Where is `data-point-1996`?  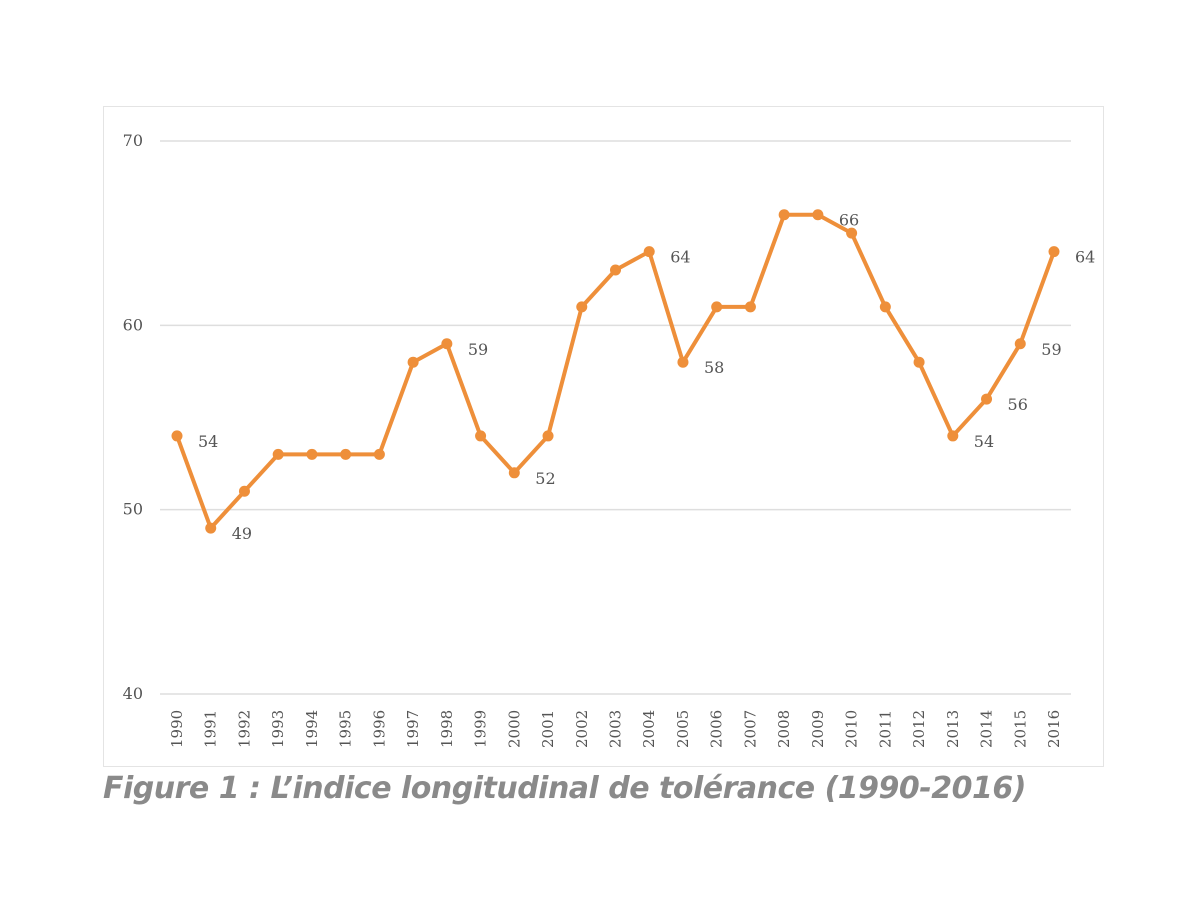
data-point-1996 is located at coordinates (379, 454).